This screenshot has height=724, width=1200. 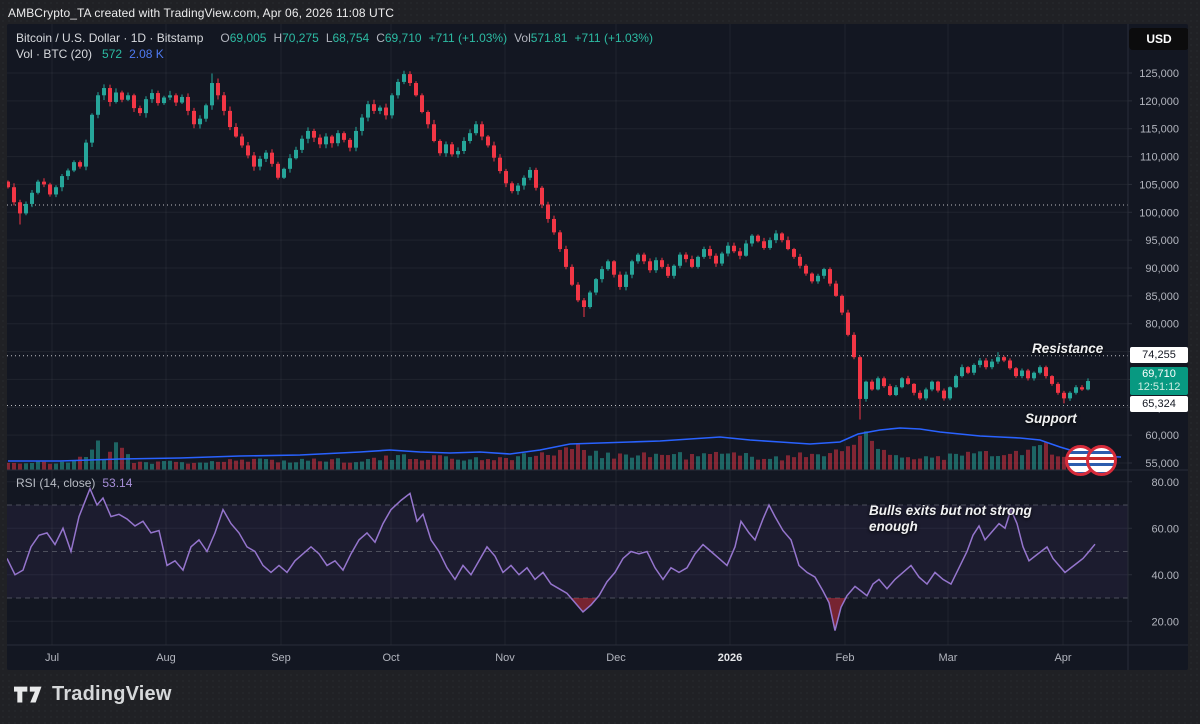 I want to click on support-price-label: 65,324, so click(x=1159, y=404).